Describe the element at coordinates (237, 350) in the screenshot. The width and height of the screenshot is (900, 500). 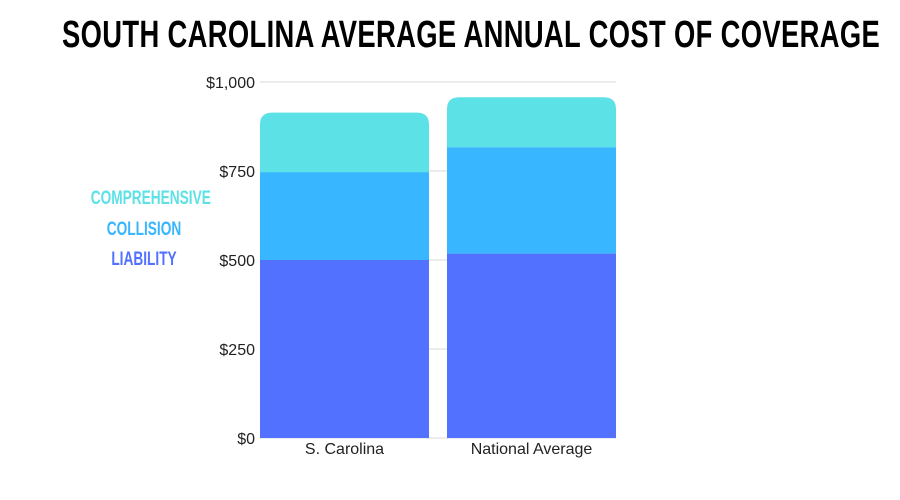
I see `y-tick-label: $250` at that location.